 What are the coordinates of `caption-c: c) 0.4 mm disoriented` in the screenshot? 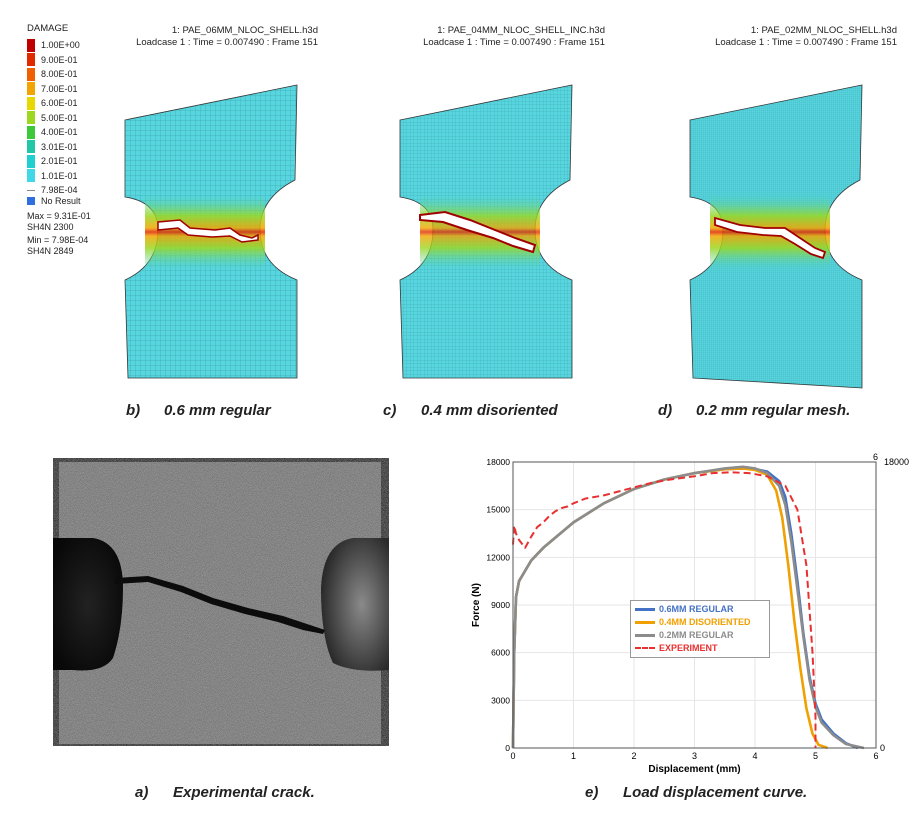 It's located at (470, 410).